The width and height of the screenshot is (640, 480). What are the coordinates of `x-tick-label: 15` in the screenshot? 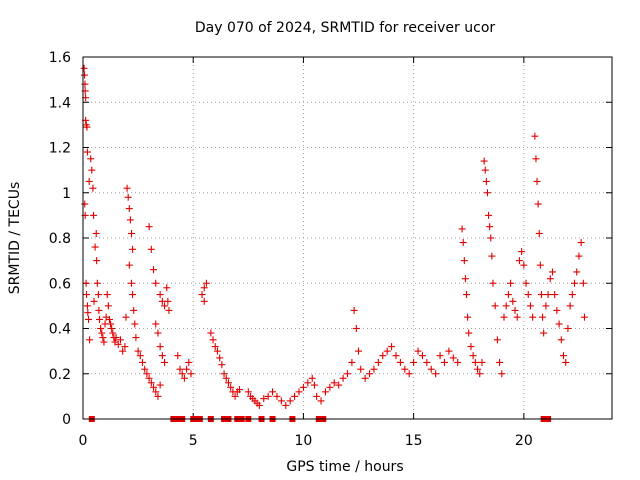 It's located at (414, 441).